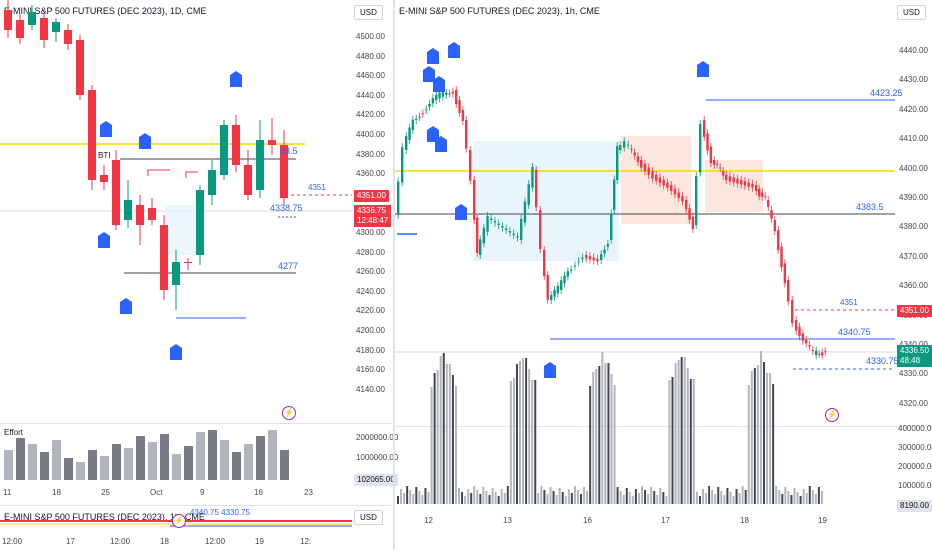 Image resolution: width=932 pixels, height=551 pixels. What do you see at coordinates (913, 80) in the screenshot?
I see `right-price-axis-tick: 4430.00` at bounding box center [913, 80].